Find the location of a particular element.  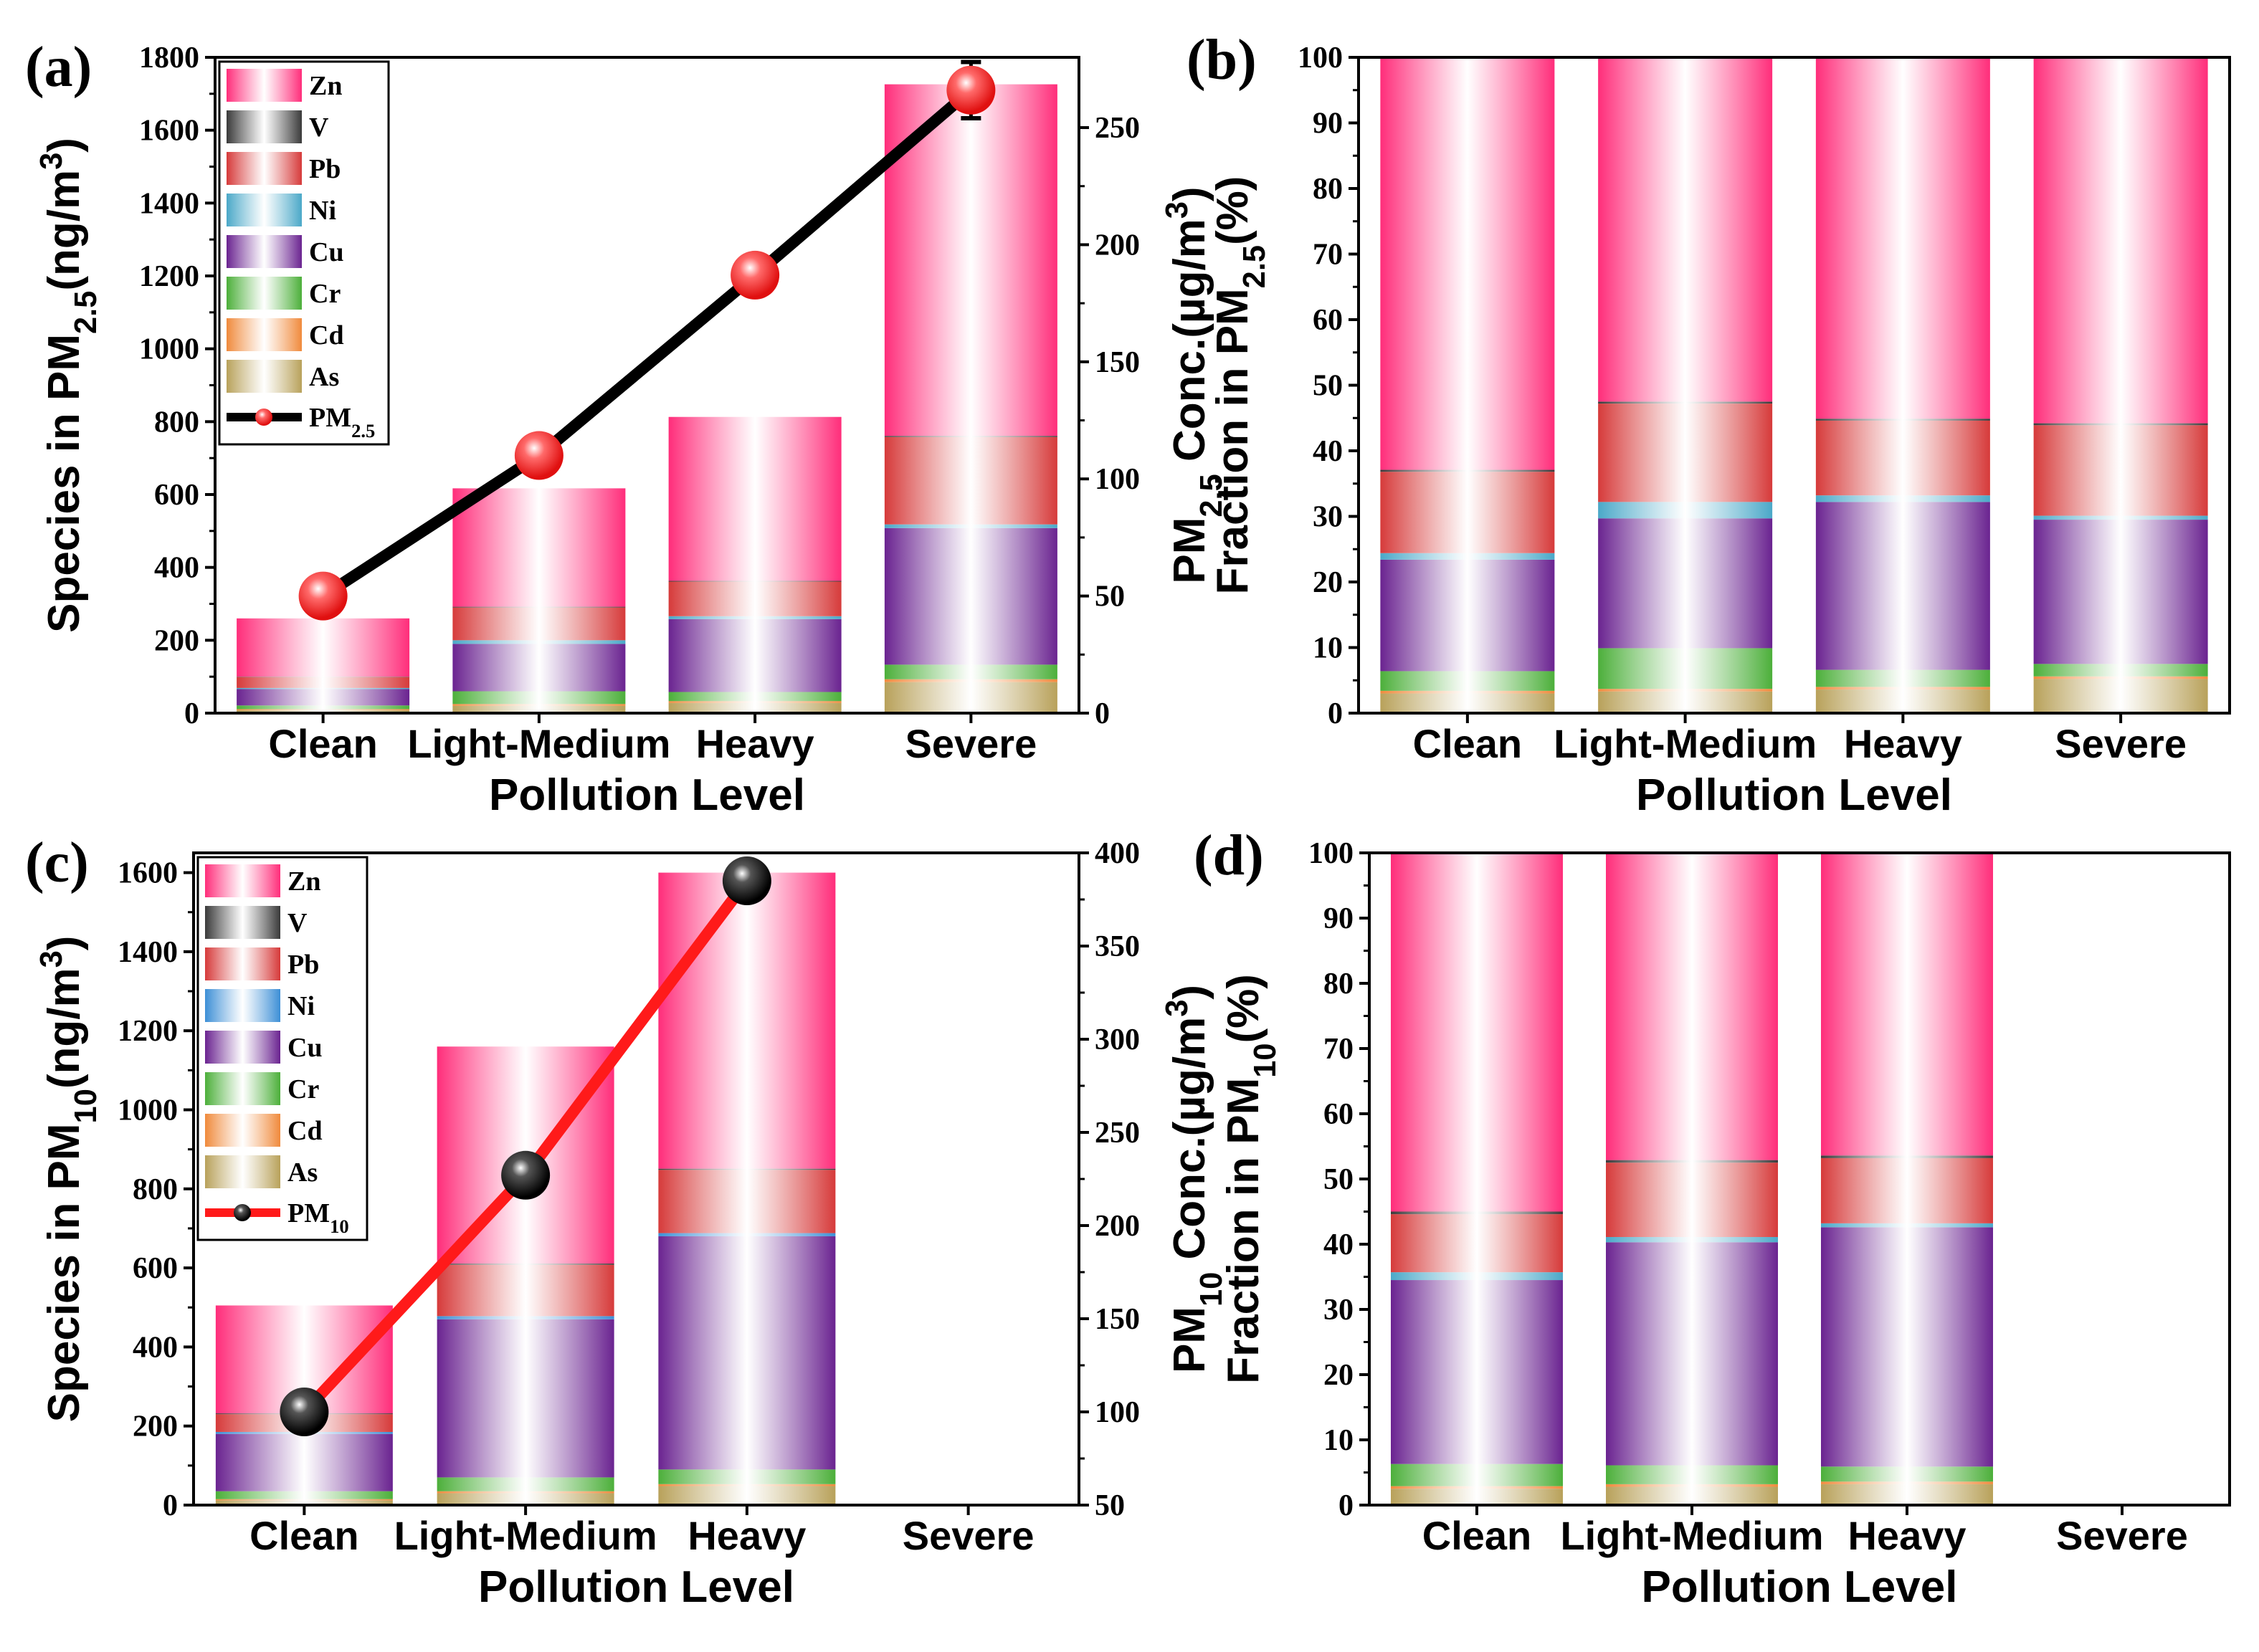

y-tick-label: 100 is located at coordinates (1331, 853).